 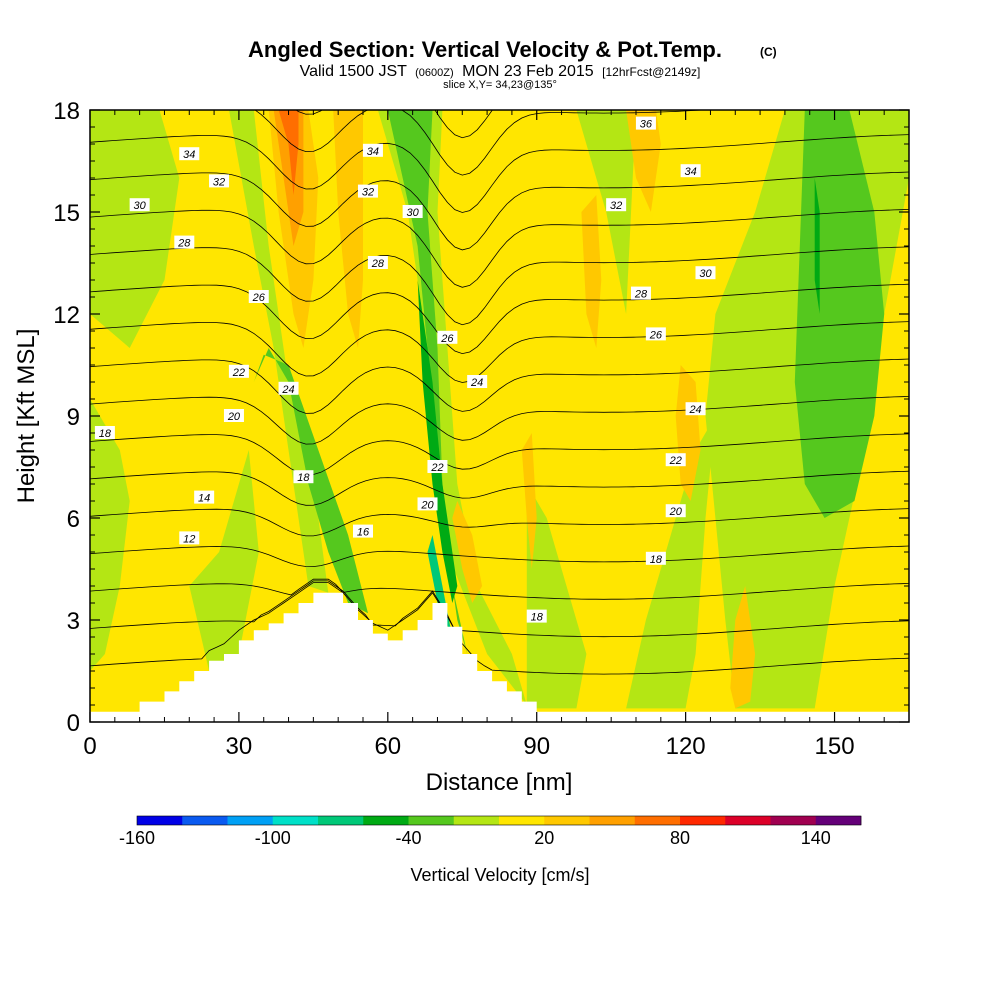 What do you see at coordinates (835, 746) in the screenshot?
I see `x-tick-label: 150` at bounding box center [835, 746].